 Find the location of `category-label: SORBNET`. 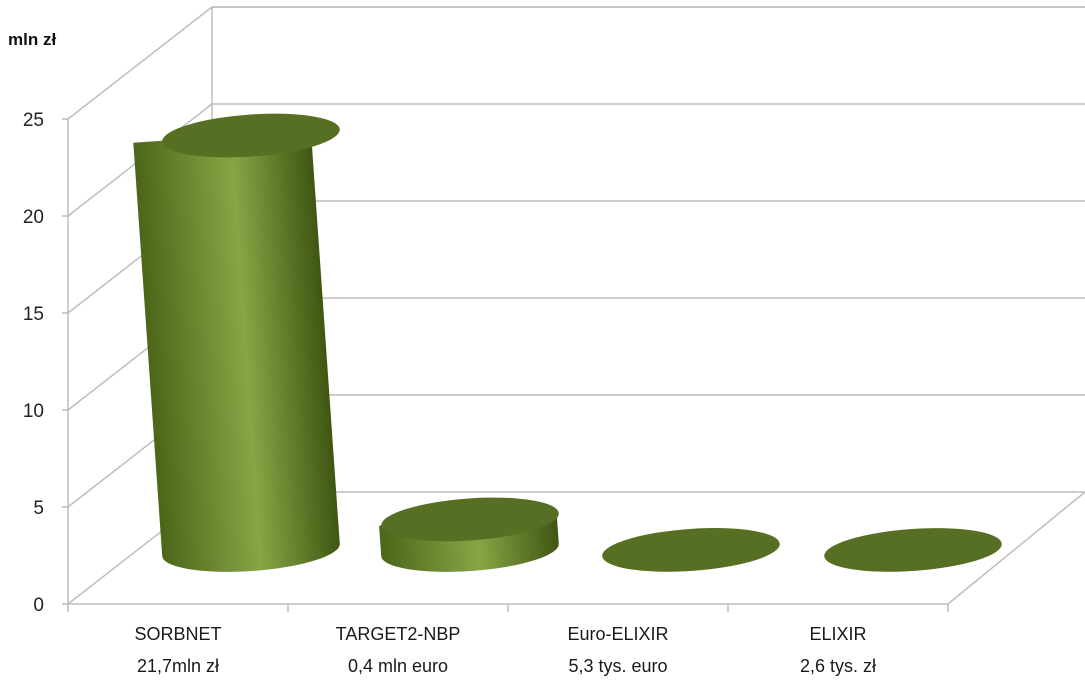

category-label: SORBNET is located at coordinates (177, 634).